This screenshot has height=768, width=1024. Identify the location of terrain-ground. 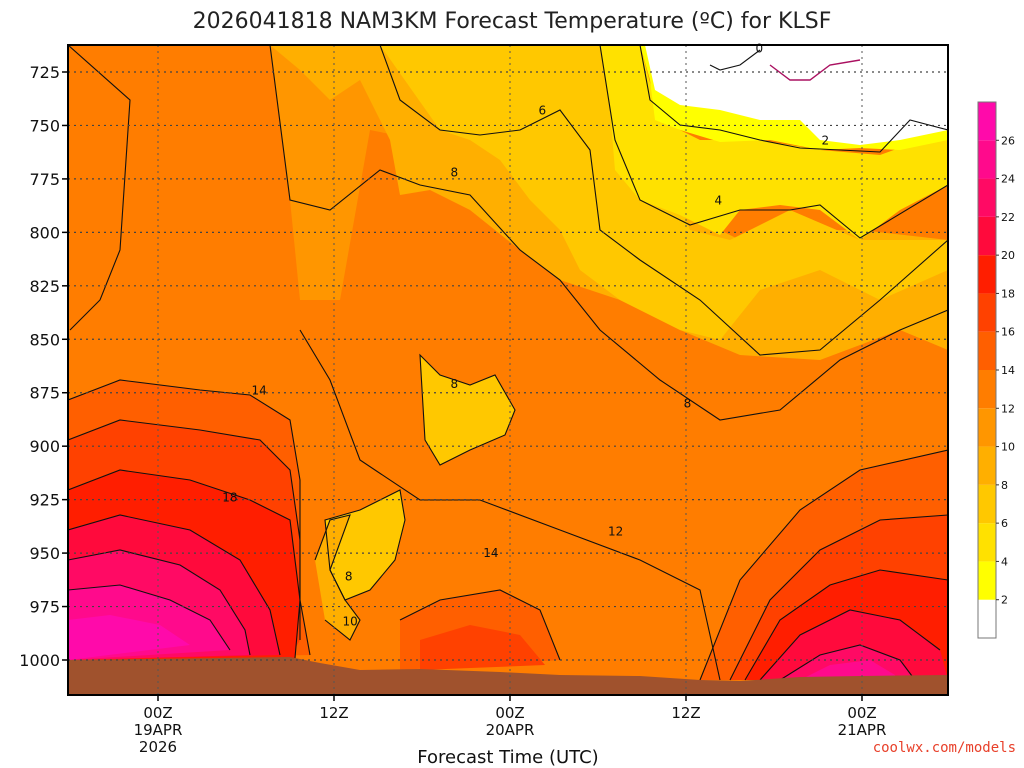
(508, 676).